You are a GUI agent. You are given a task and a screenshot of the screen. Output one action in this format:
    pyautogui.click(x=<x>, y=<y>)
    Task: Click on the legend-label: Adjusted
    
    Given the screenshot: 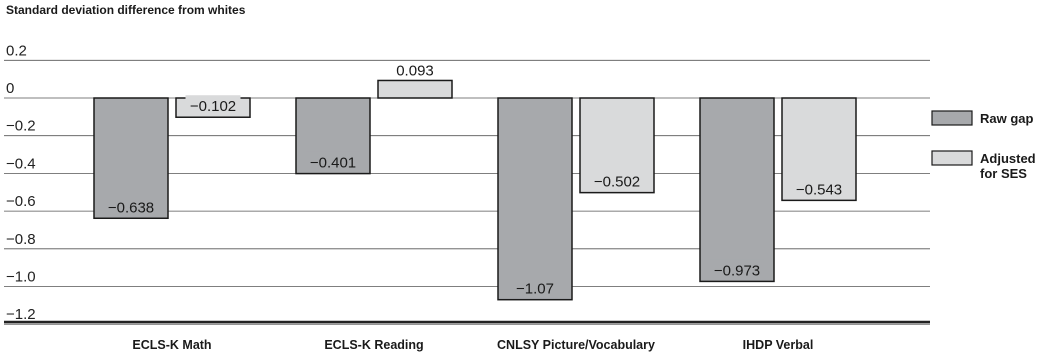 What is the action you would take?
    pyautogui.click(x=1008, y=158)
    